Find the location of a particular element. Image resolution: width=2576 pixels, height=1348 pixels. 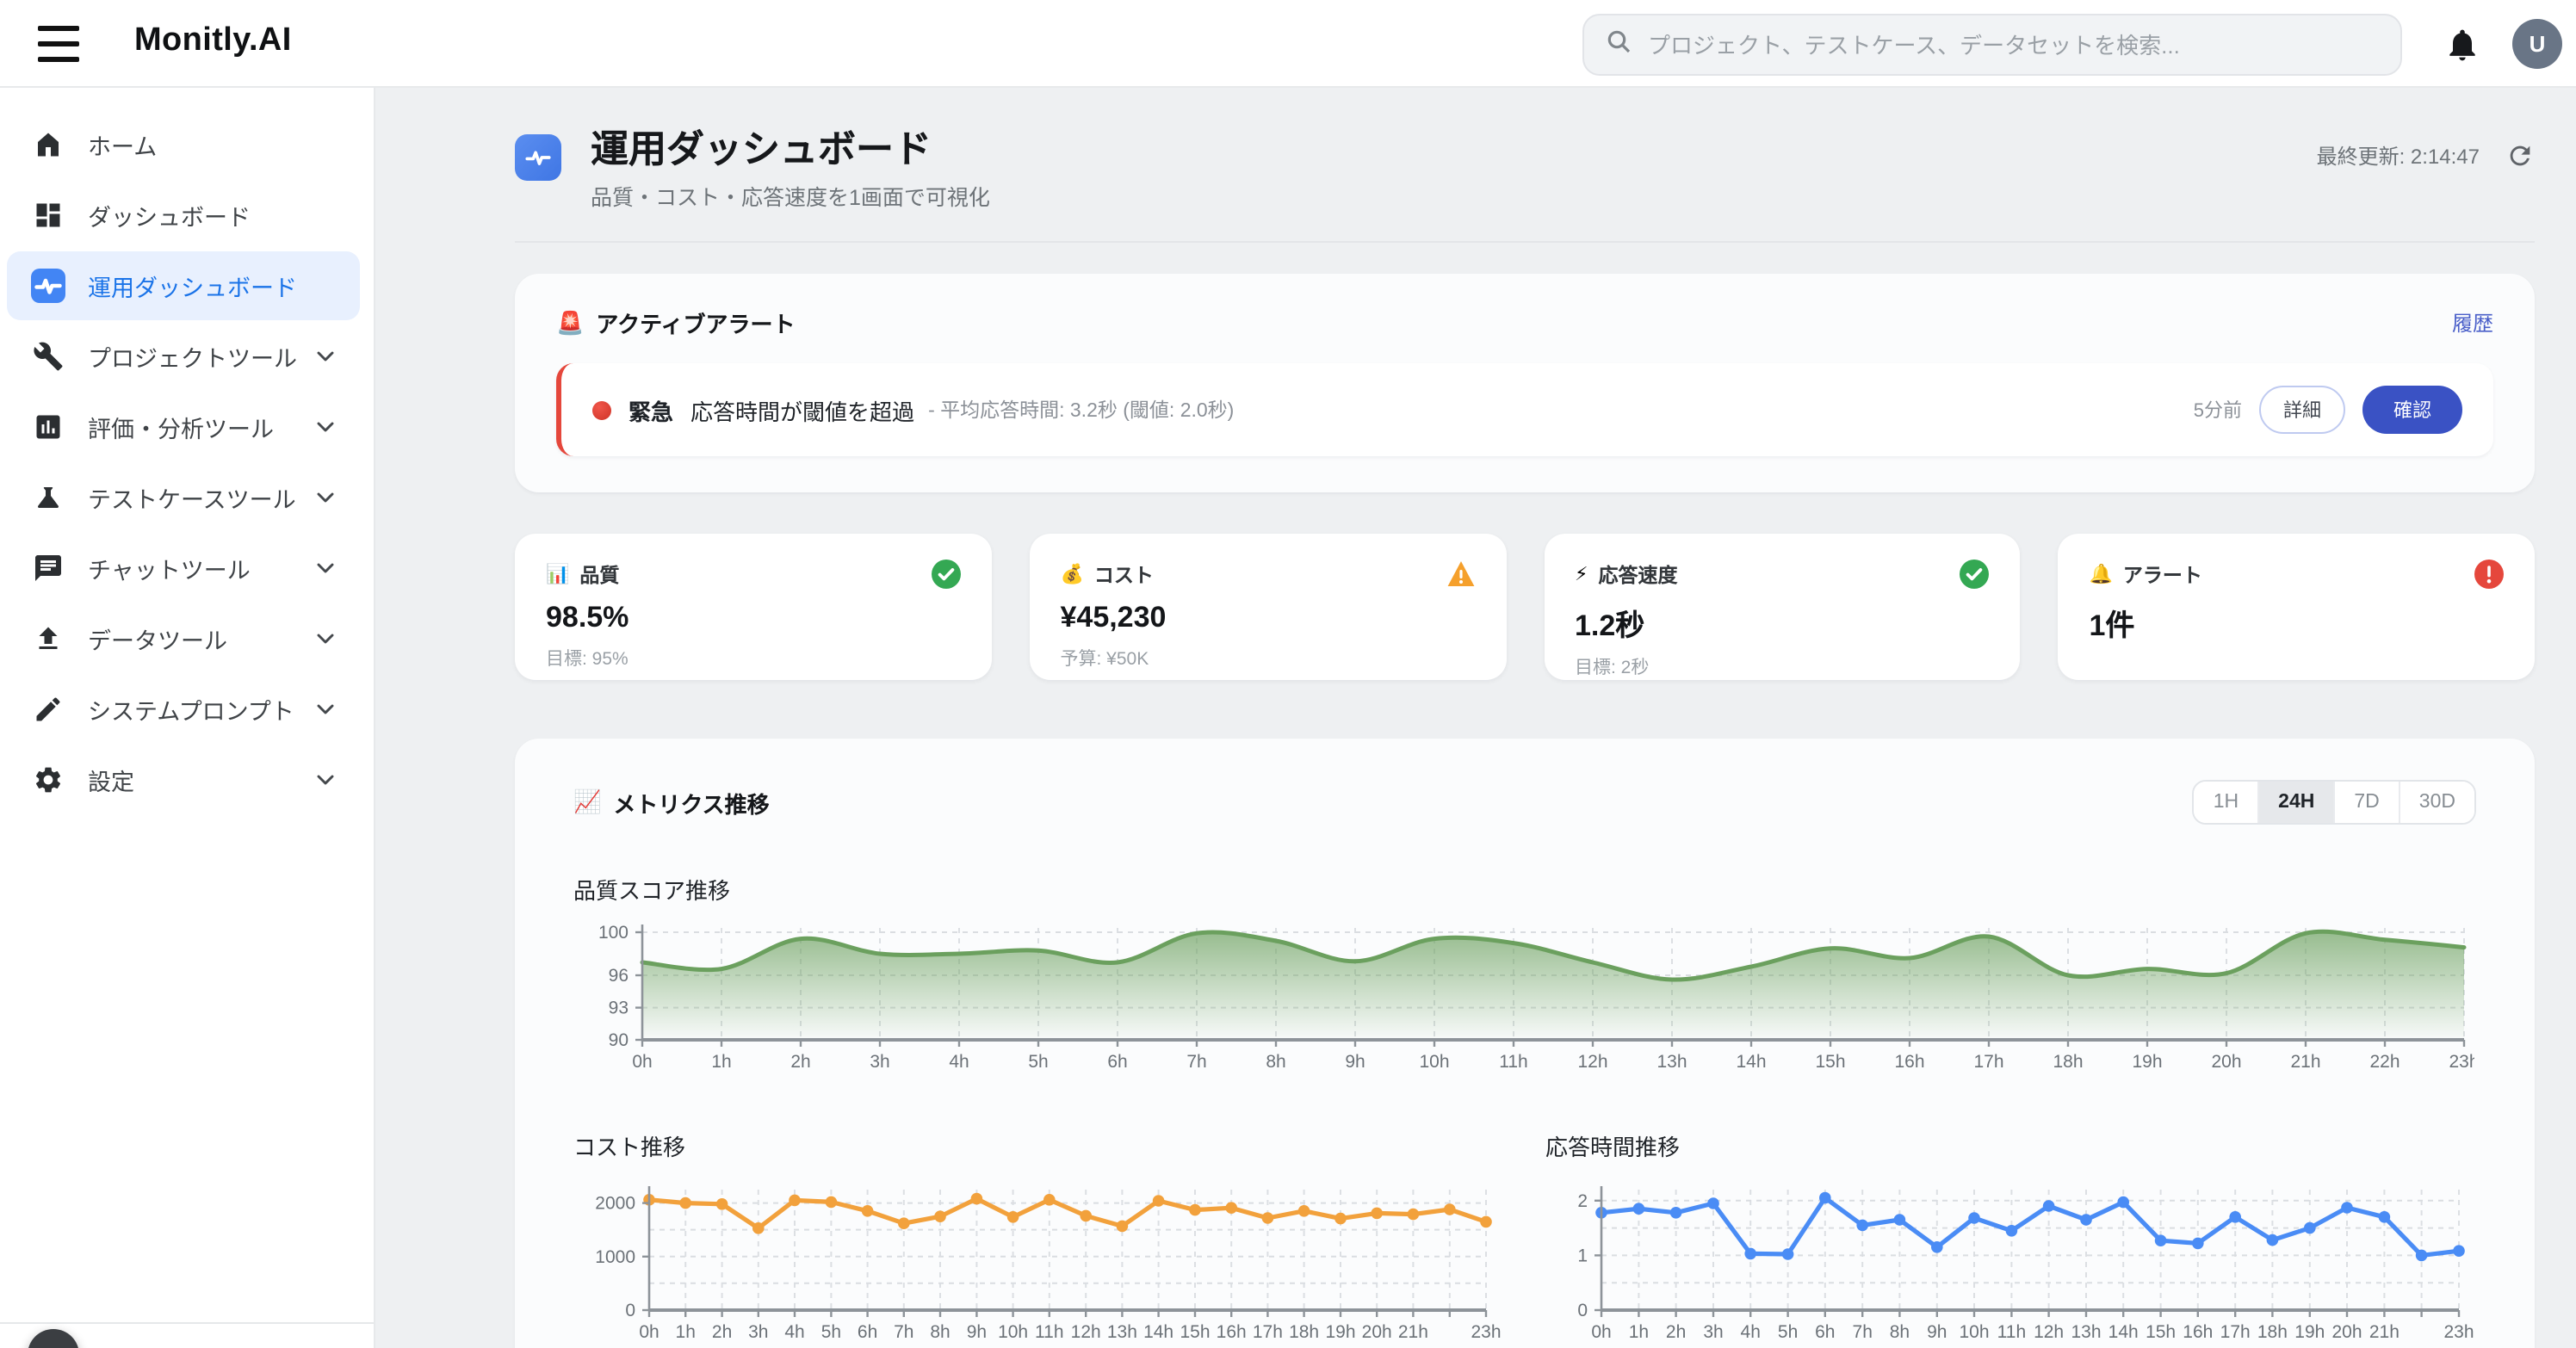

last-updated-label: 最終更新: 2:14:47 is located at coordinates (2398, 157).